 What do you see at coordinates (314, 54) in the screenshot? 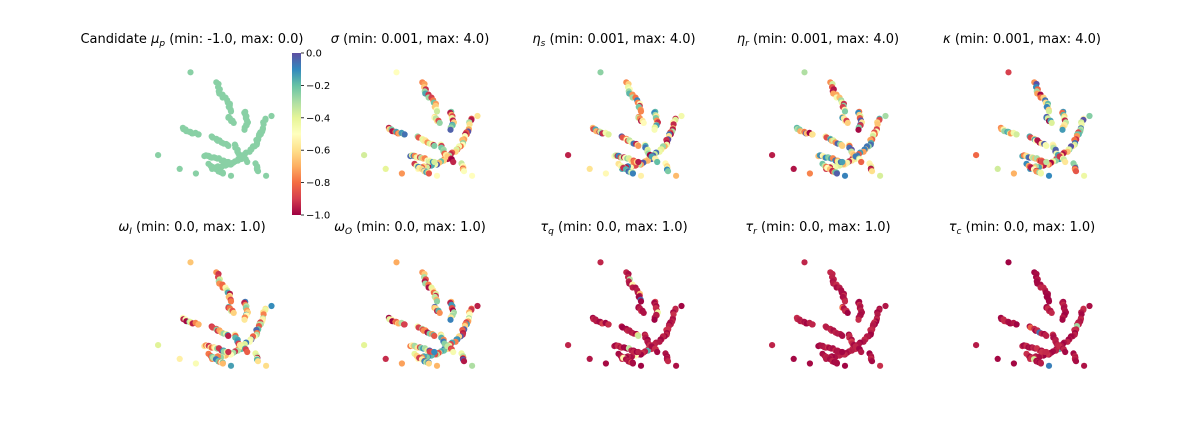
I see `colorbar-tick-label: 0.0` at bounding box center [314, 54].